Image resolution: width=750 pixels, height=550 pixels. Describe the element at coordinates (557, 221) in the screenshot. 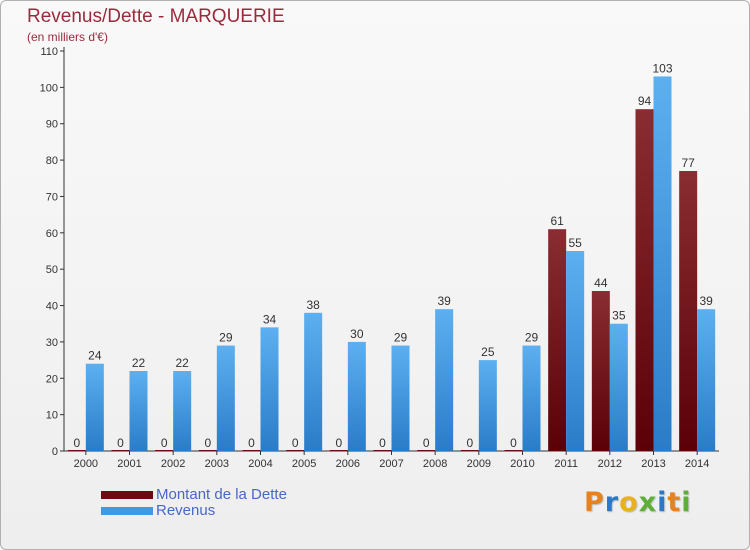

I see `data-label: 61` at that location.